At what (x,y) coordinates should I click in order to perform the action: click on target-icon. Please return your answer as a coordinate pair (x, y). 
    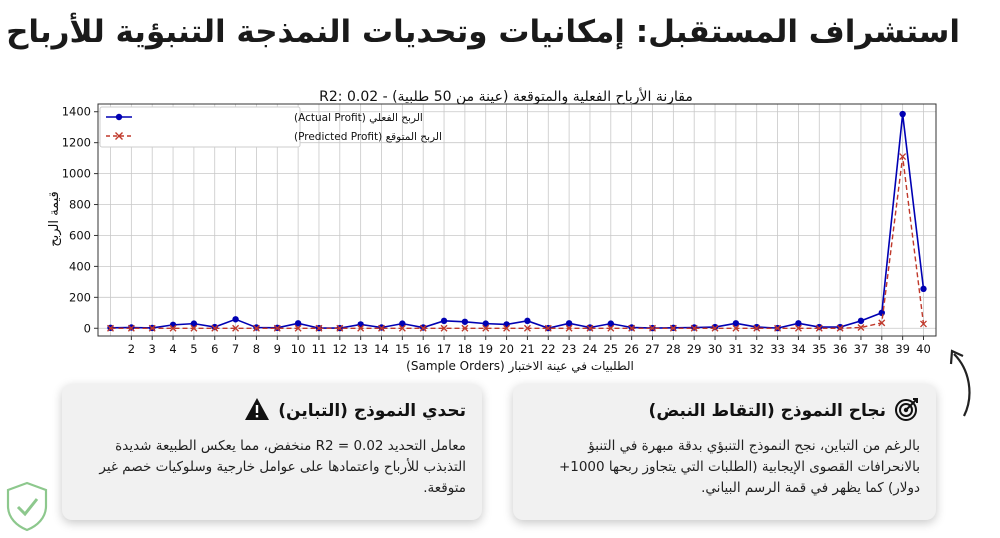
    Looking at the image, I should click on (907, 411).